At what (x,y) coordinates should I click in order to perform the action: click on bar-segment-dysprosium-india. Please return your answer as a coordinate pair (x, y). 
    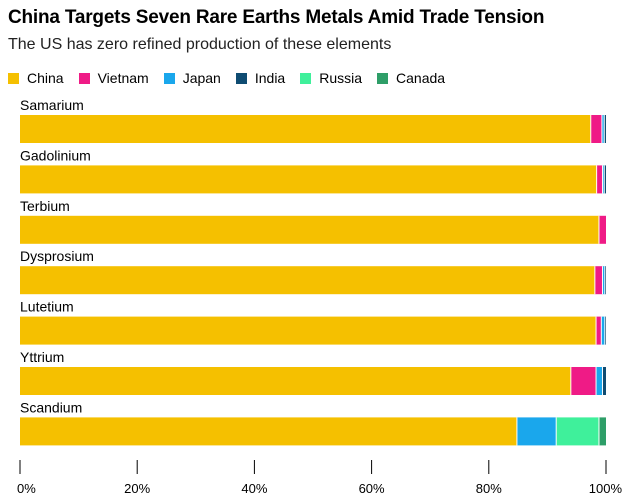
    Looking at the image, I should click on (605, 280).